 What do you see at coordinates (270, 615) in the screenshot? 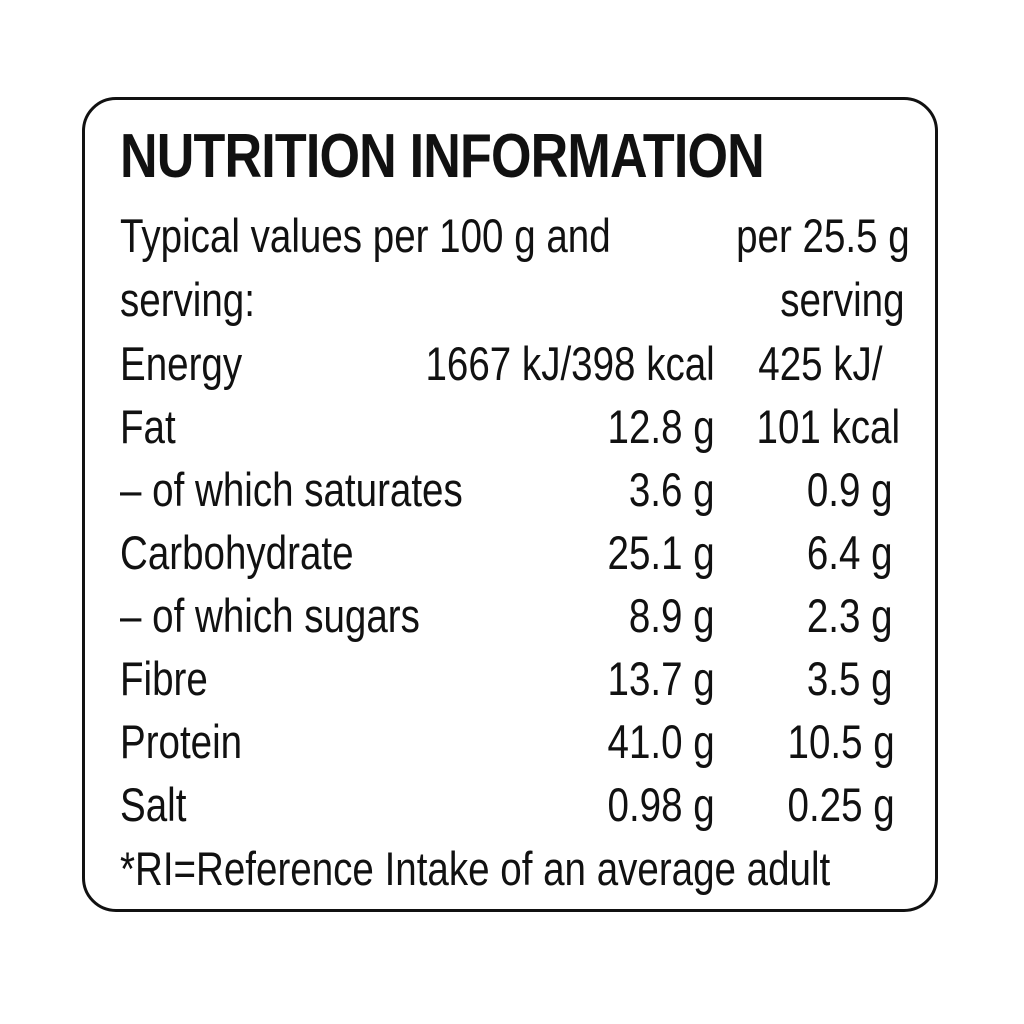
I see `row-sugars-name: – of which sugars` at bounding box center [270, 615].